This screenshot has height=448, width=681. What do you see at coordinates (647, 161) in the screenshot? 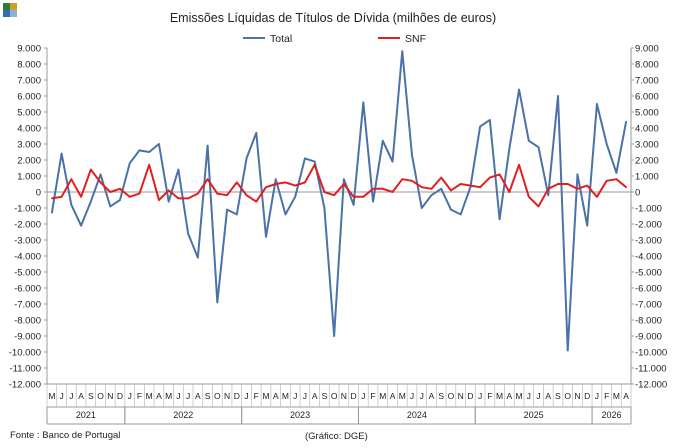
I see `y-tick-label-right: 2.000` at bounding box center [647, 161].